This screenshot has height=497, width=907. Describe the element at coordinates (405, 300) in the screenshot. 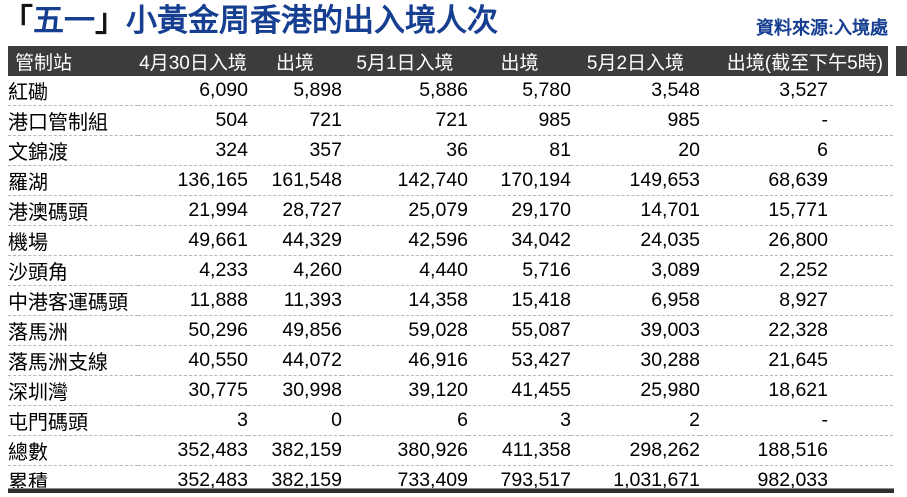

I see `value-cell: 14,358` at that location.